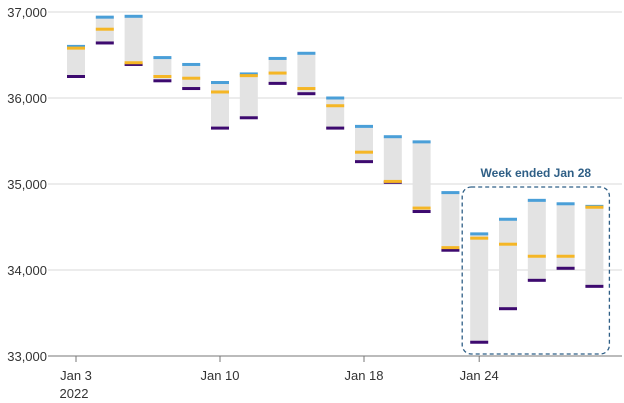 The width and height of the screenshot is (624, 403). I want to click on x-axis: Jan 3 2022 Jan 10 Jan 18 Jan 24, so click(335, 378).